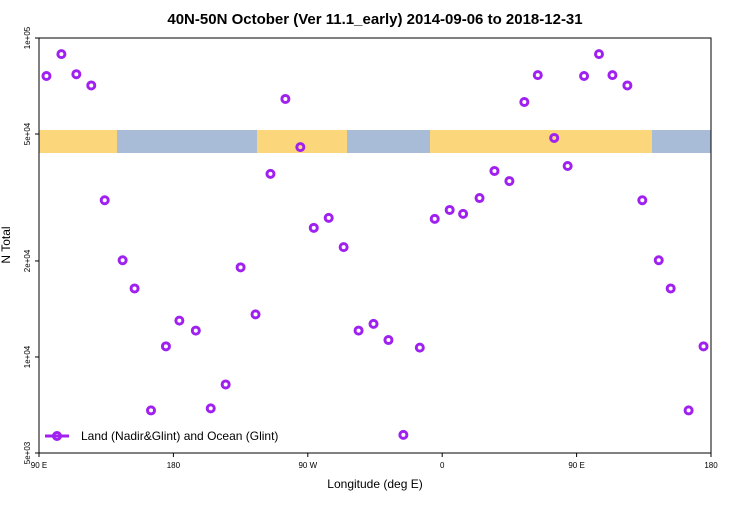  What do you see at coordinates (27, 356) in the screenshot?
I see `y-tick-label: 1e+04` at bounding box center [27, 356].